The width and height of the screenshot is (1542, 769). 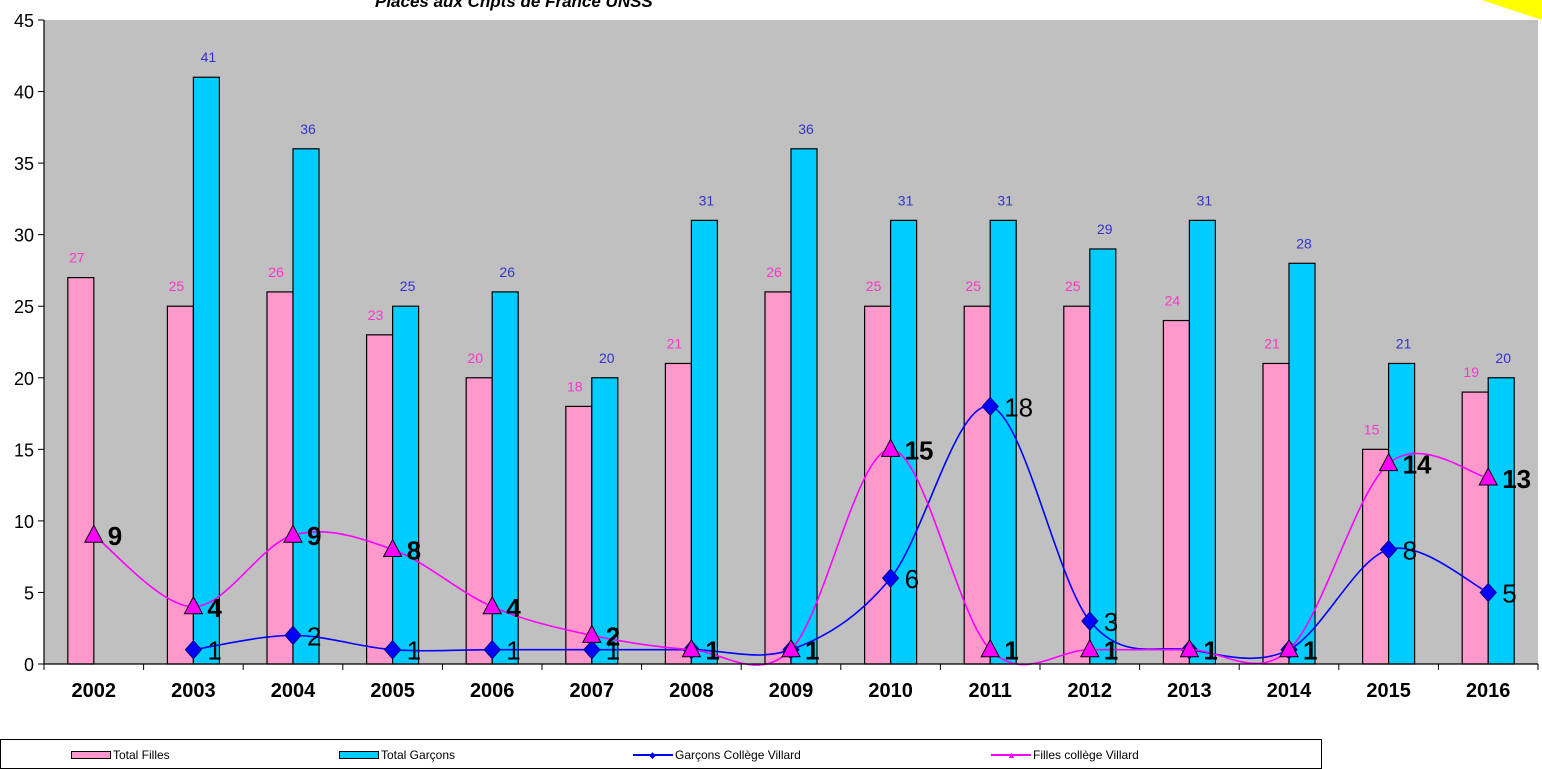 What do you see at coordinates (1210, 651) in the screenshot?
I see `point-label-filles-college-villard-2013: 1` at bounding box center [1210, 651].